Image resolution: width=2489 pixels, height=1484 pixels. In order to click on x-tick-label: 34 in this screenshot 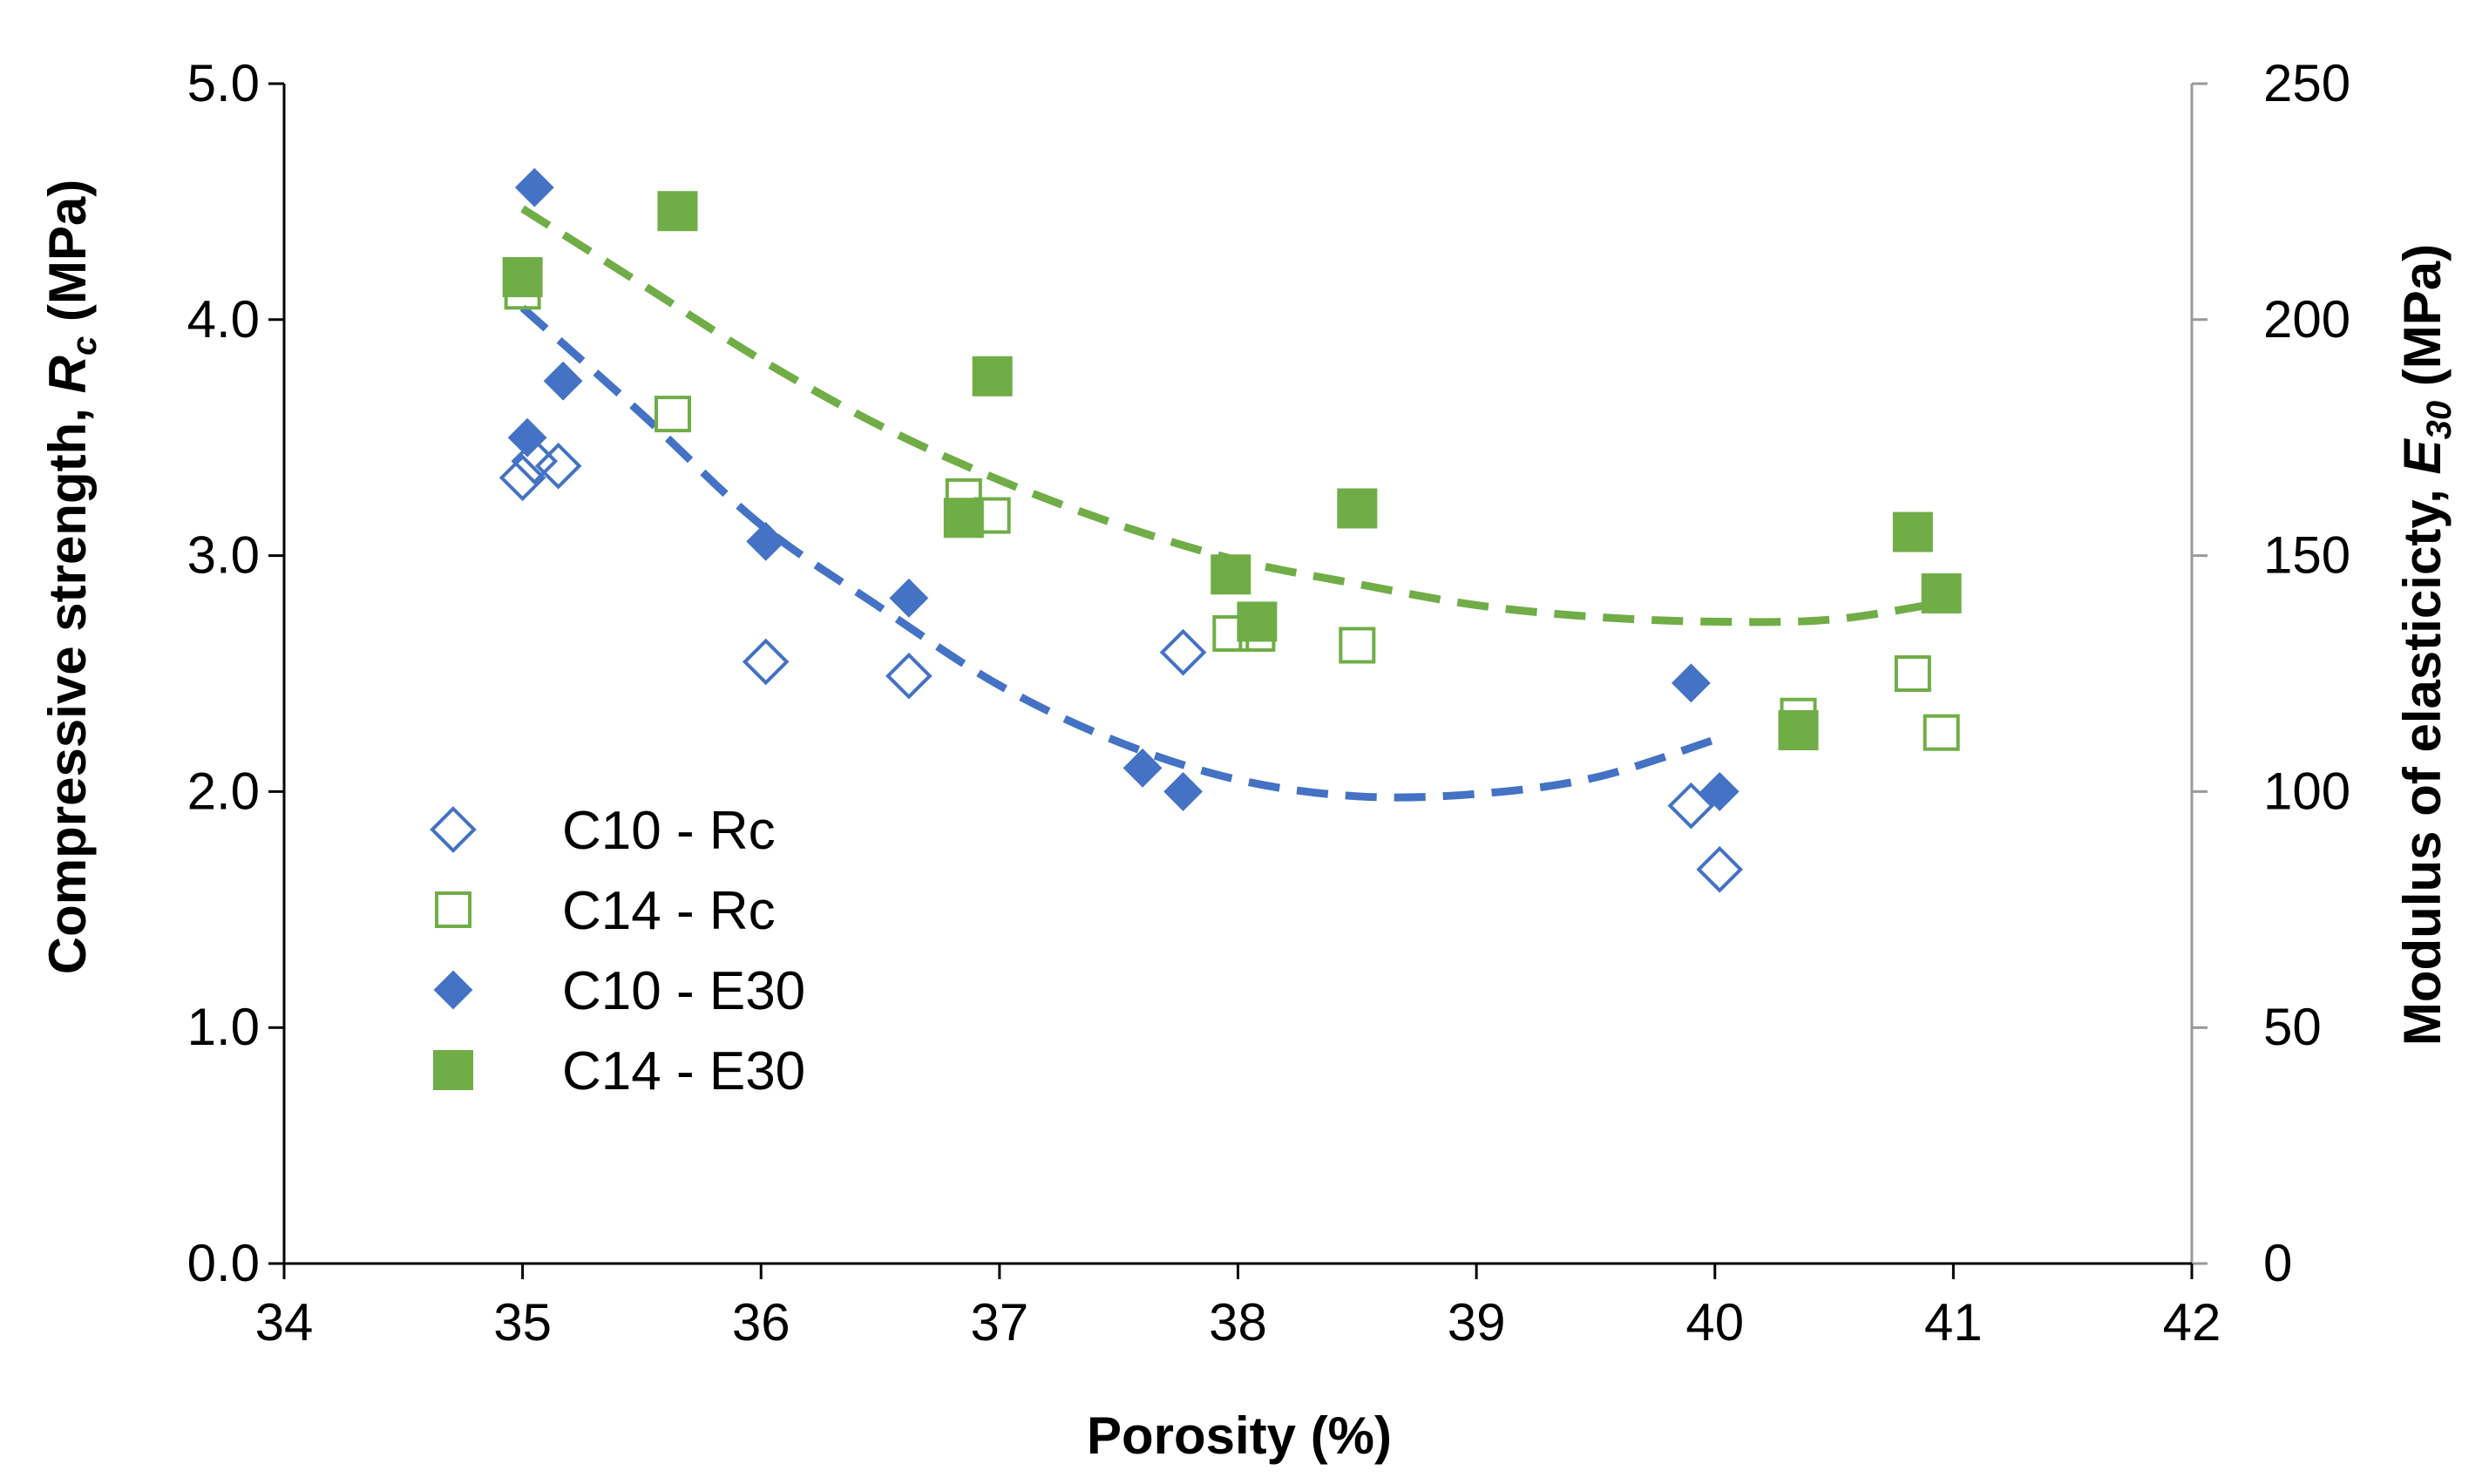, I will do `click(284, 1322)`.